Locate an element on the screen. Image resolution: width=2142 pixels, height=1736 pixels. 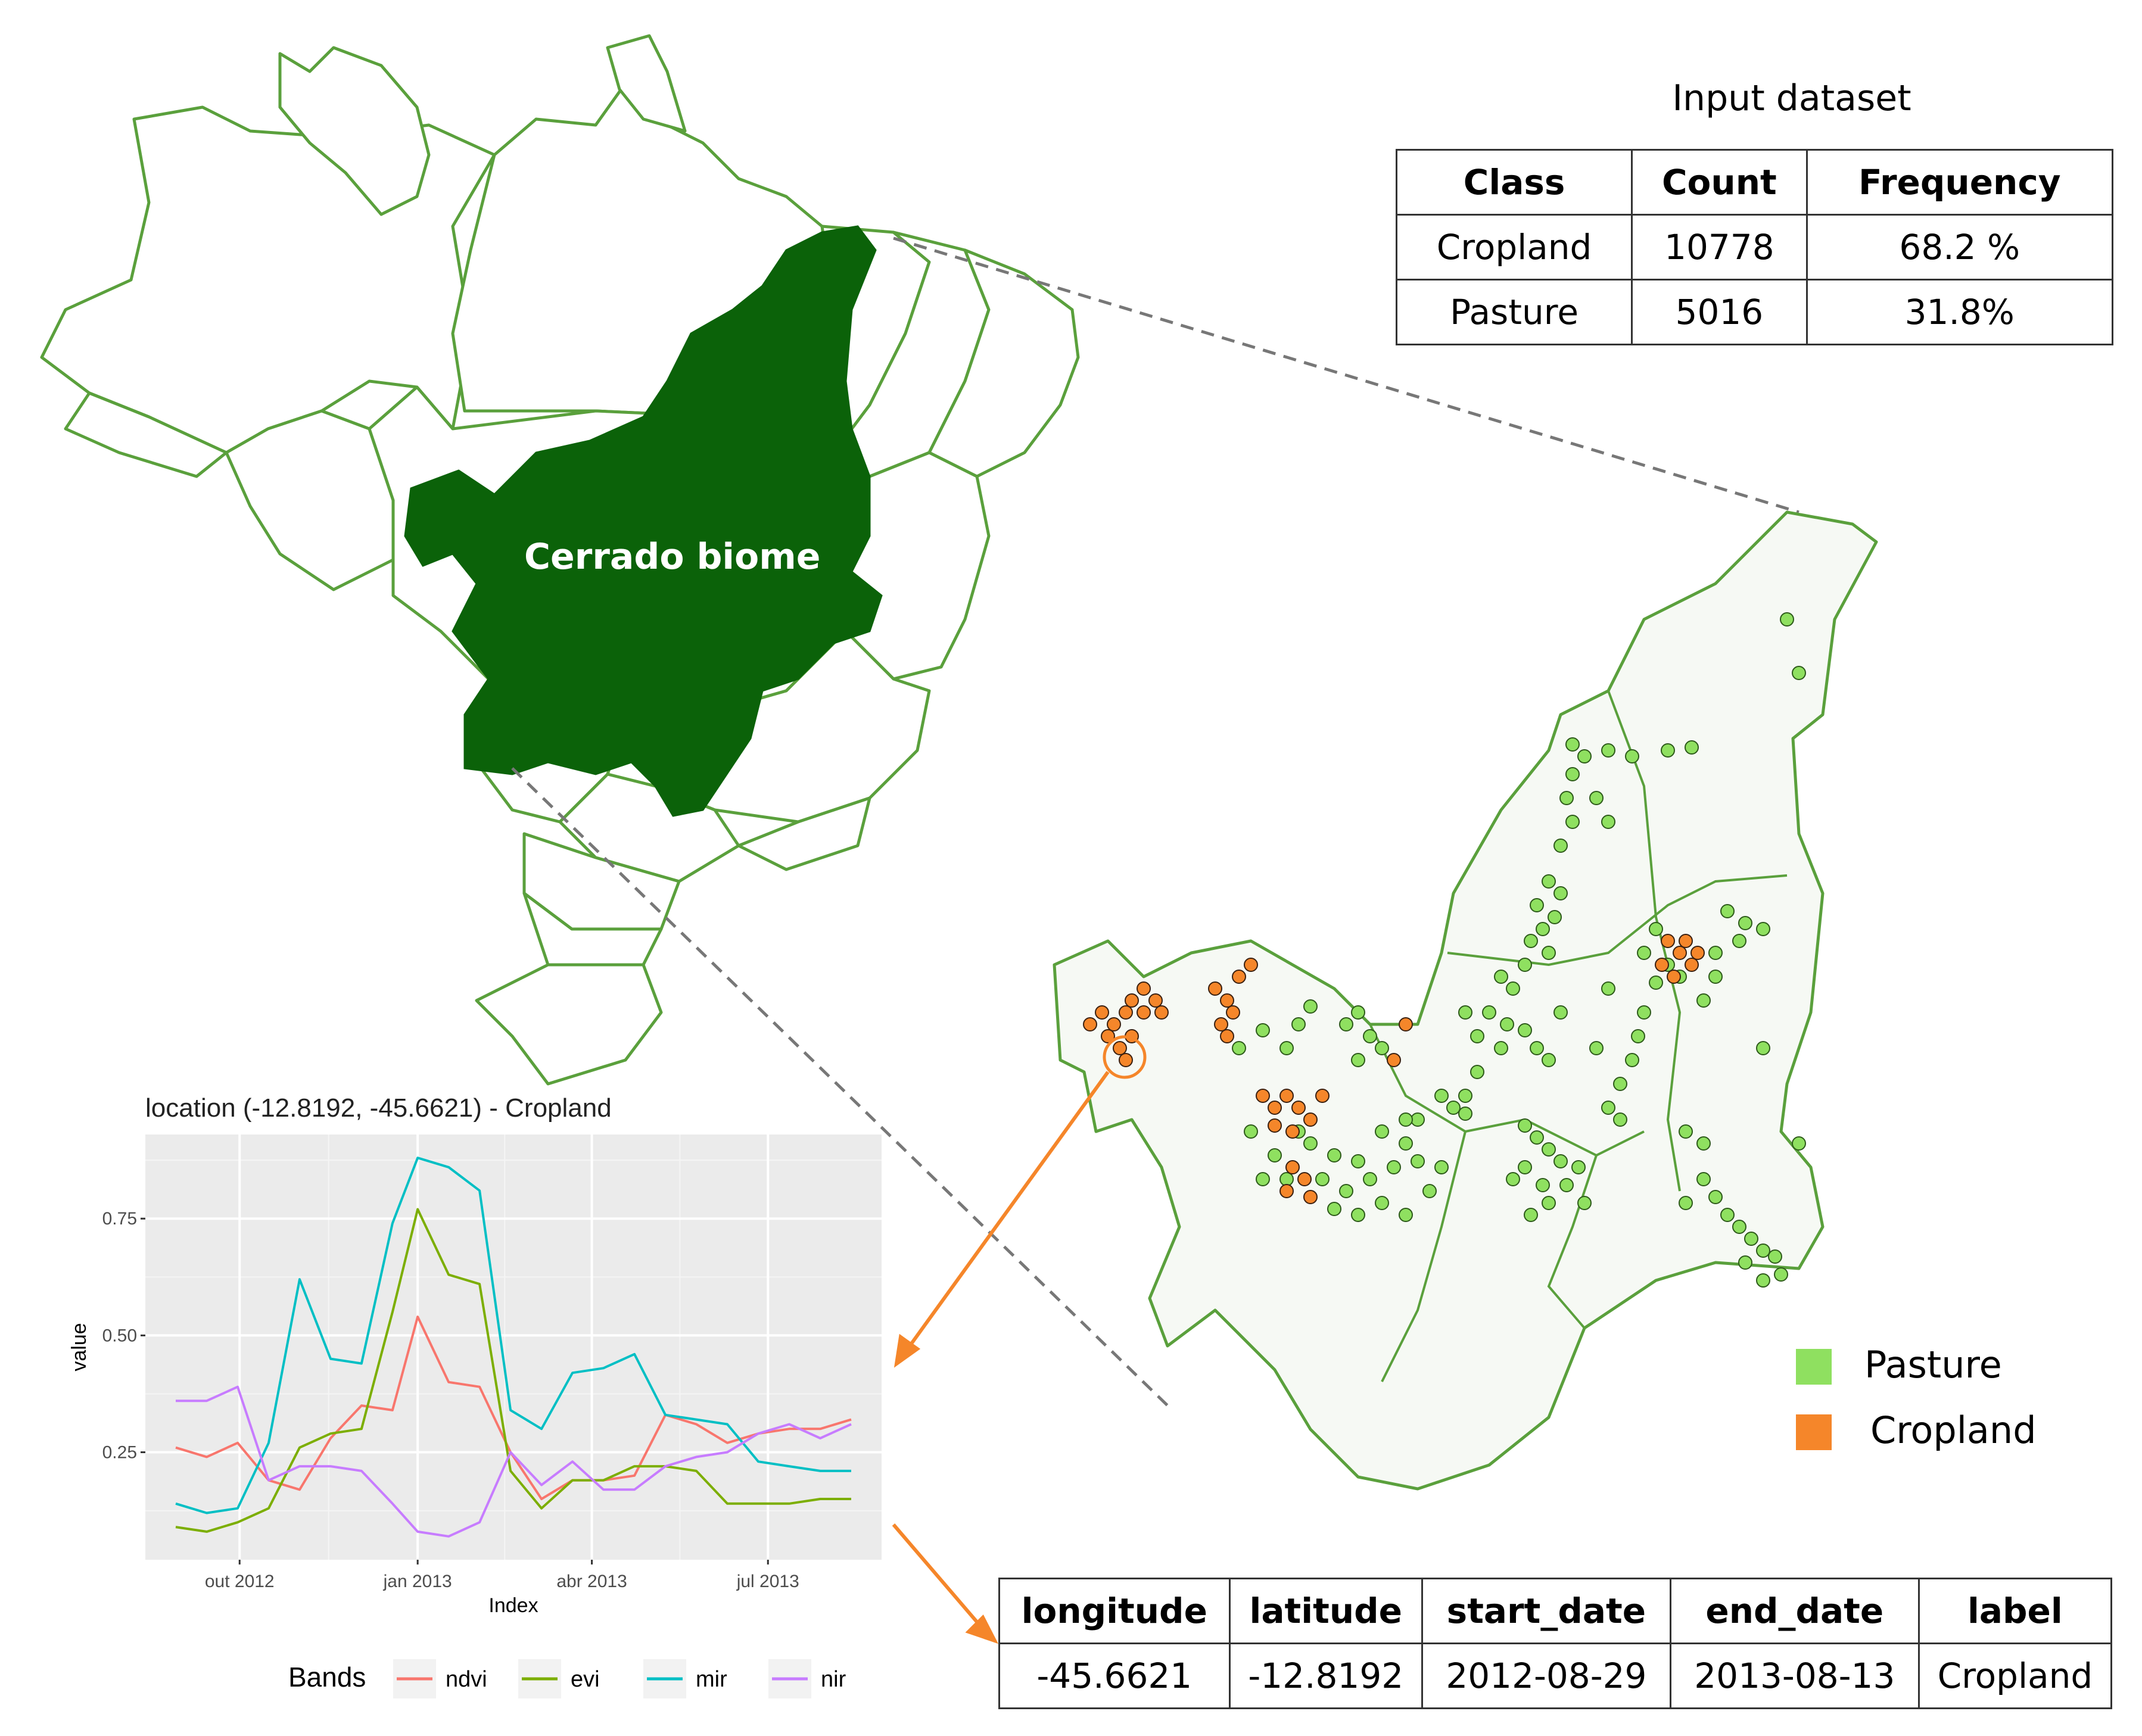
header-start-date: start_date is located at coordinates (1546, 1611).